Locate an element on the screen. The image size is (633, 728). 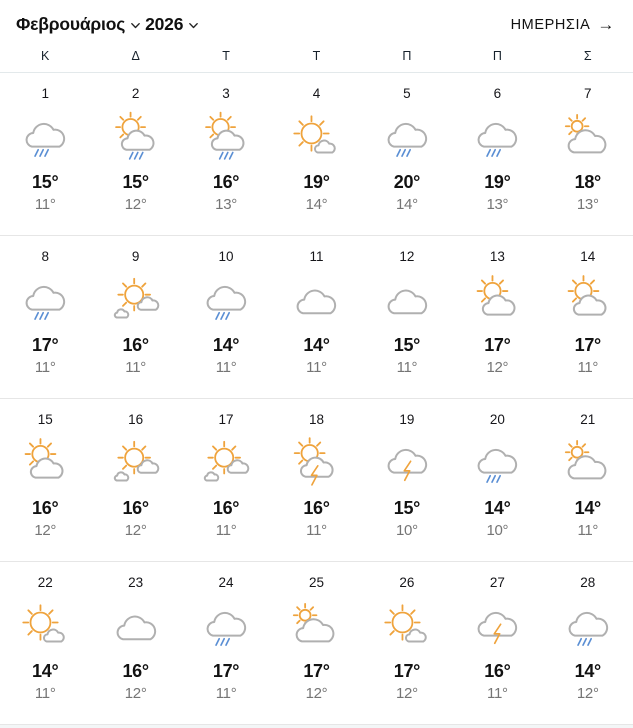
calendar-day-cell: 4 19° 14° is located at coordinates (316, 154).